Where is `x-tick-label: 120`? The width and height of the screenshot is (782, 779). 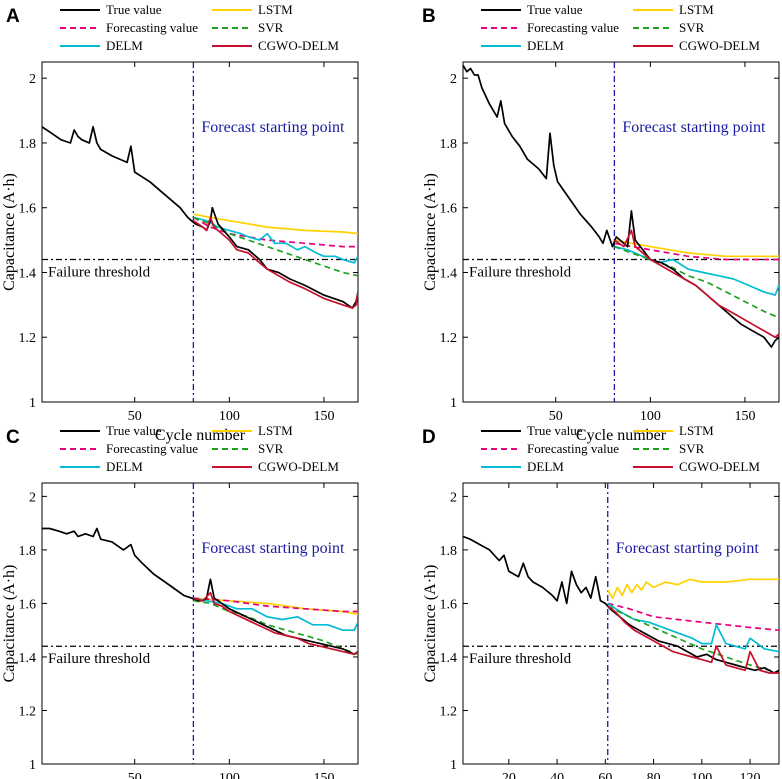
x-tick-label: 120 is located at coordinates (750, 775).